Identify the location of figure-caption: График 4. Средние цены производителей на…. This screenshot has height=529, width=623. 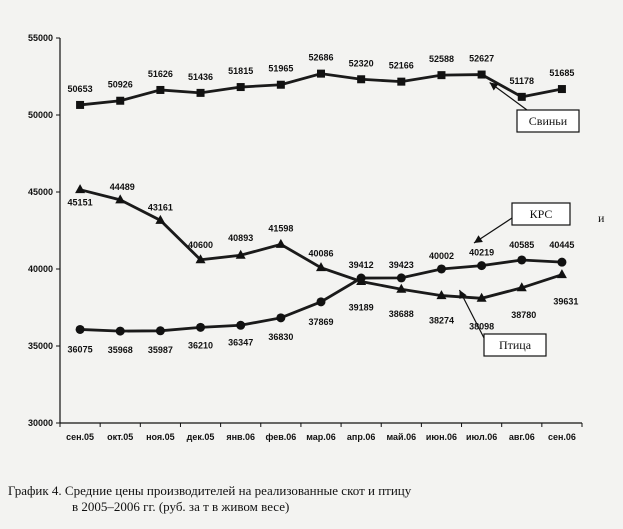
(308, 499).